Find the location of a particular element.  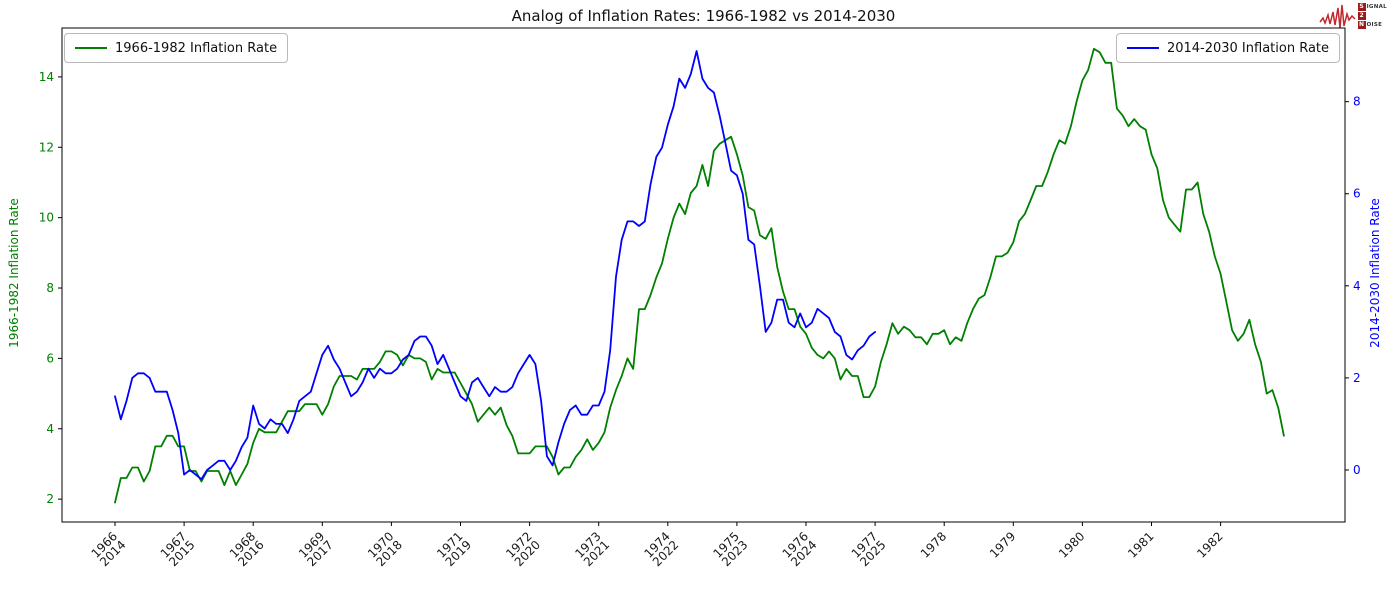

x-tick-label: 19722020 is located at coordinates (523, 549).